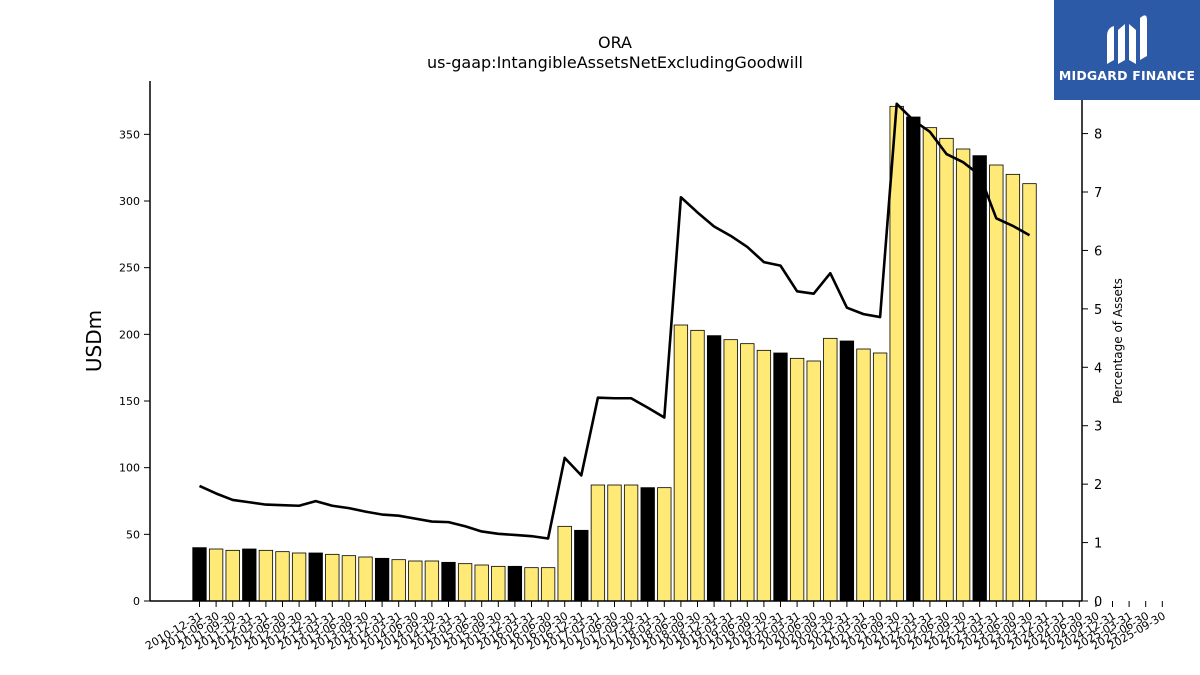 The height and width of the screenshot is (675, 1200). What do you see at coordinates (129, 334) in the screenshot?
I see `y-tick-label: 200` at bounding box center [129, 334].